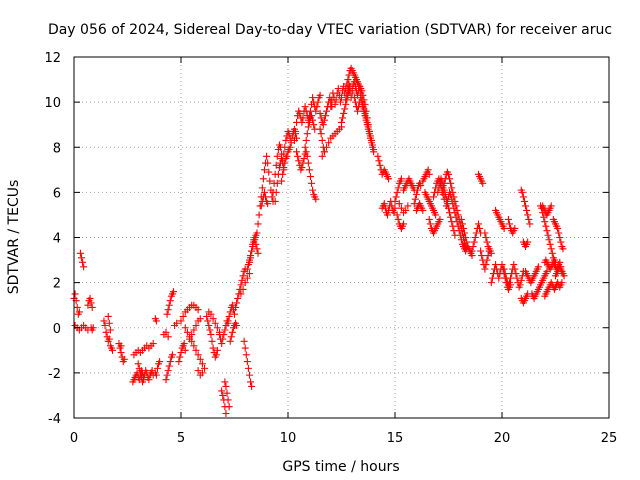 Image resolution: width=640 pixels, height=480 pixels. I want to click on series-arc-ac, so click(231, 313).